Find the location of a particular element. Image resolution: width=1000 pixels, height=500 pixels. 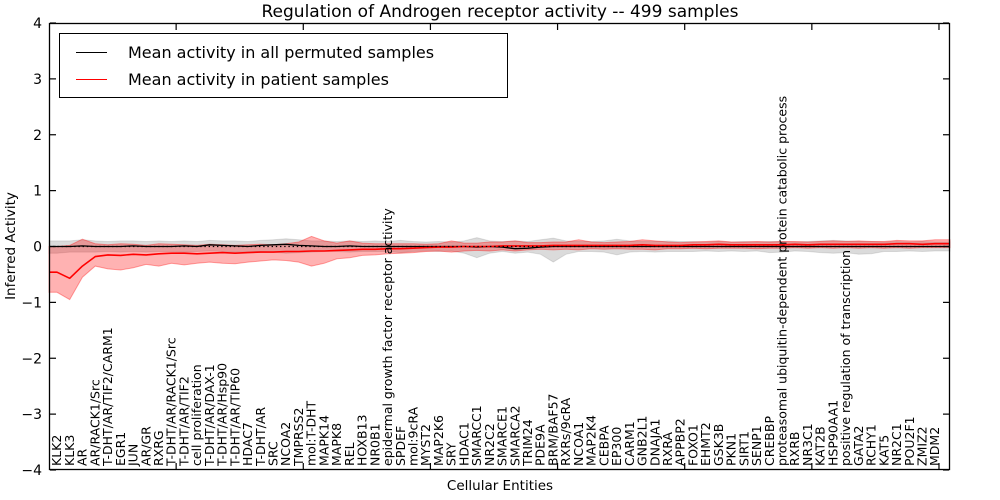

x-tick-label: GNB2L1 is located at coordinates (642, 441).